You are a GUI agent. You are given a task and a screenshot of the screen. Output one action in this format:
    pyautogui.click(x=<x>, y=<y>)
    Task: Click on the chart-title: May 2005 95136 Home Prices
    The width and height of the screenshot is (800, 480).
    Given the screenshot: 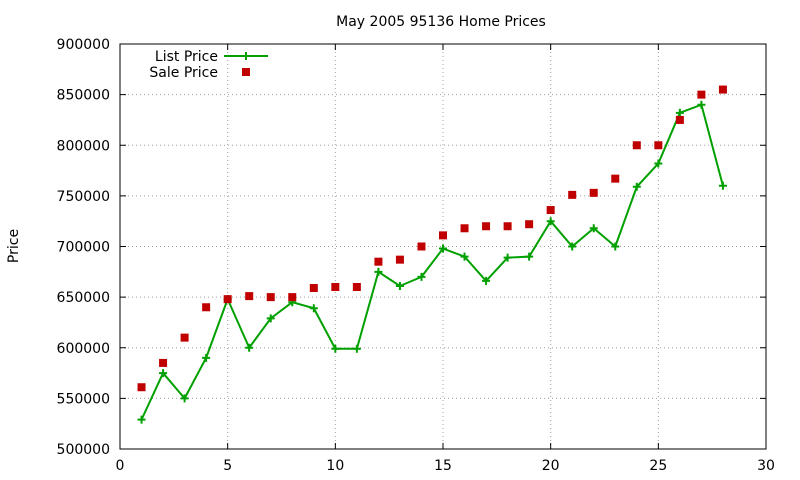 What is the action you would take?
    pyautogui.click(x=441, y=22)
    